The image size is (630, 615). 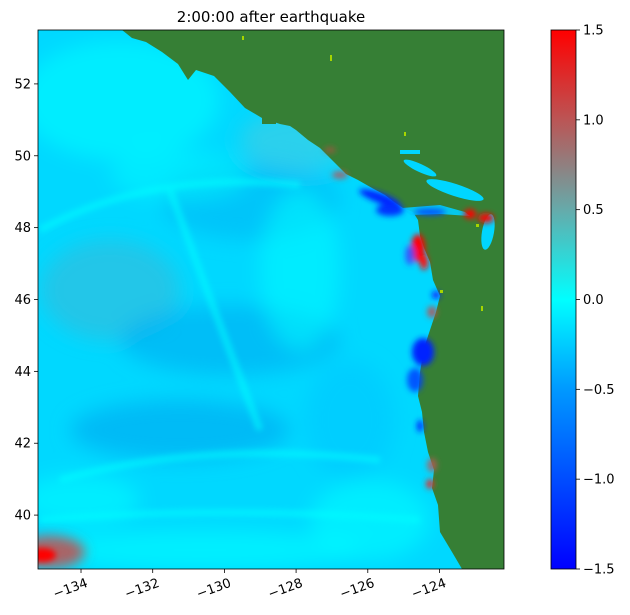 I want to click on y-tick-label: 42, so click(x=22, y=444).